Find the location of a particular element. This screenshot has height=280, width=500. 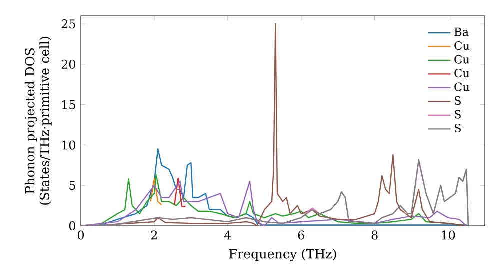

y-tick-label: 15 is located at coordinates (69, 105).